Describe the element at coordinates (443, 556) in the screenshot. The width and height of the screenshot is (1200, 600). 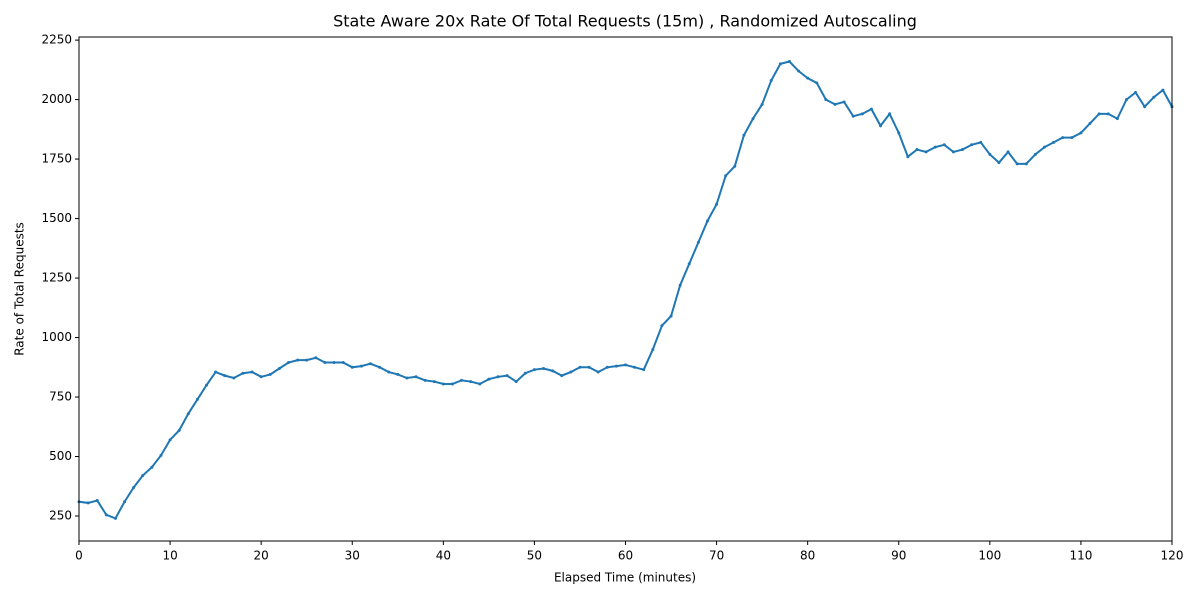
I see `x-tick-label: 40` at that location.